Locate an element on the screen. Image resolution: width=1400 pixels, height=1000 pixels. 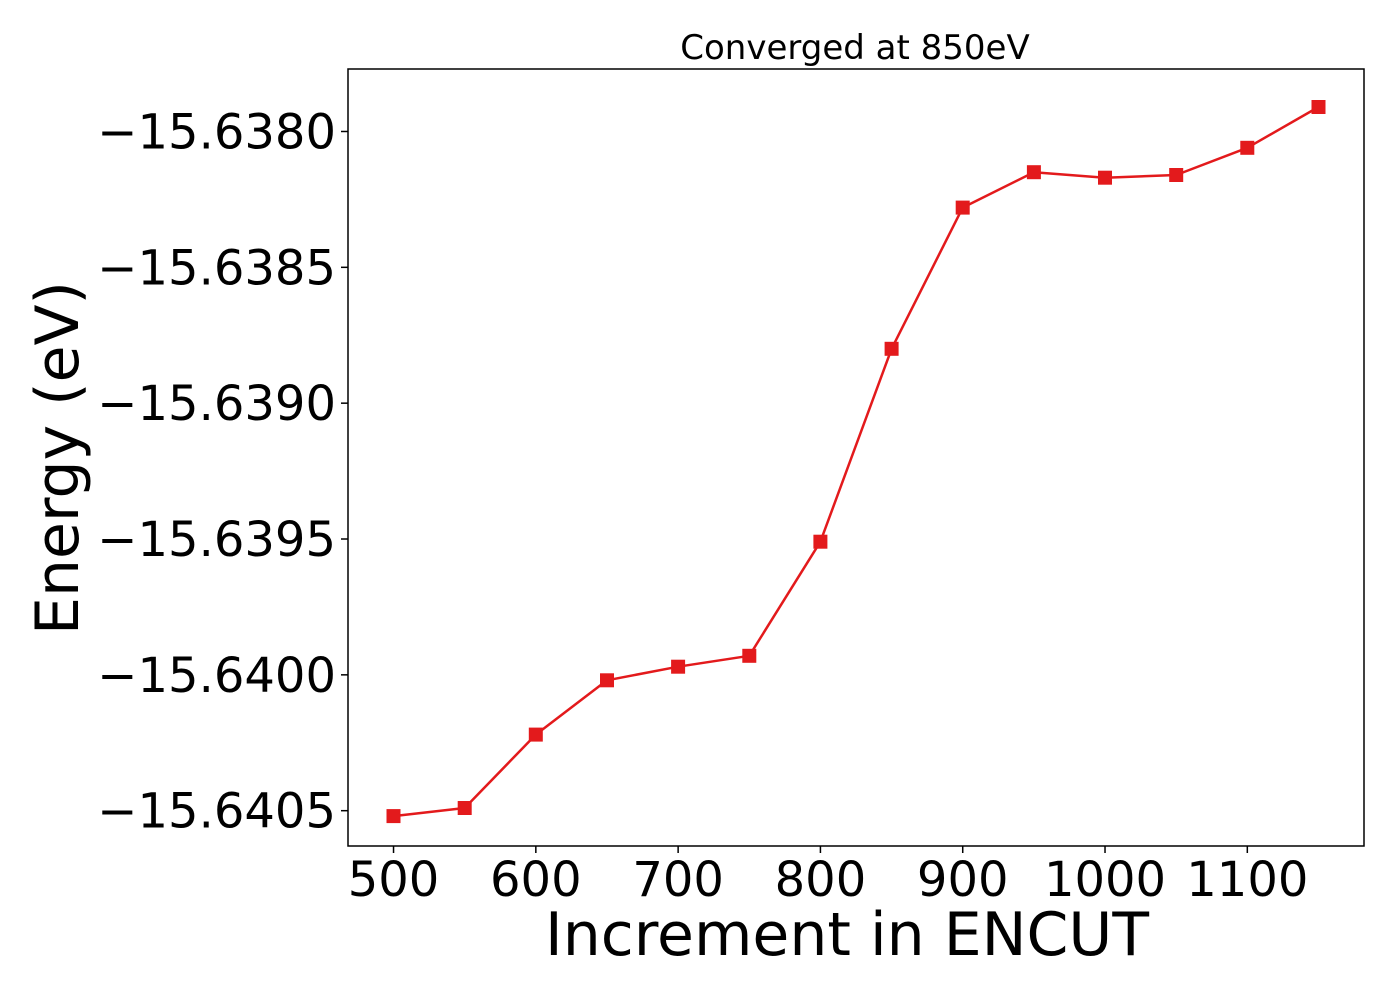
y-tick-label: −15.6385 is located at coordinates (216, 268).